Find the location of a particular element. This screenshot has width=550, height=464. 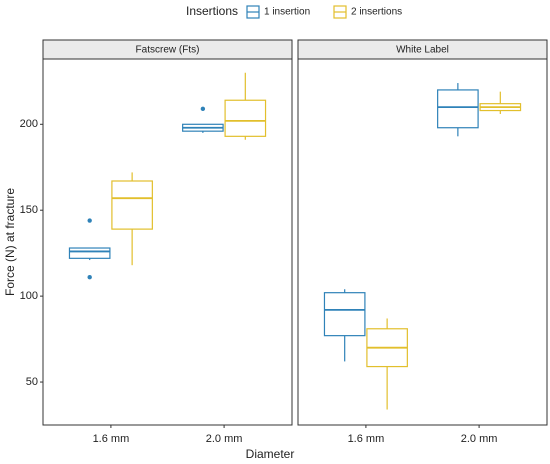

strip-label: White Label is located at coordinates (422, 50).